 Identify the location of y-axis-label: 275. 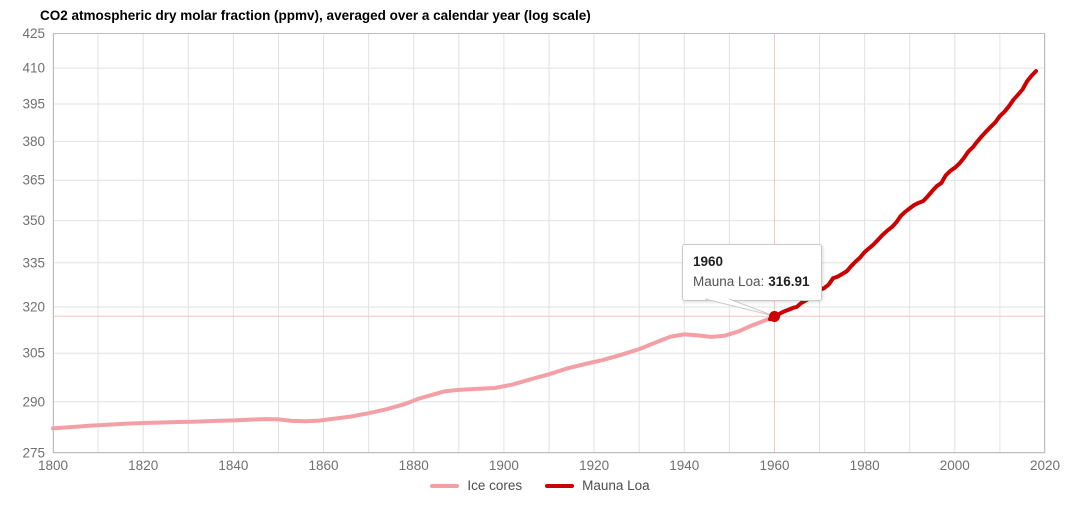
(33, 453).